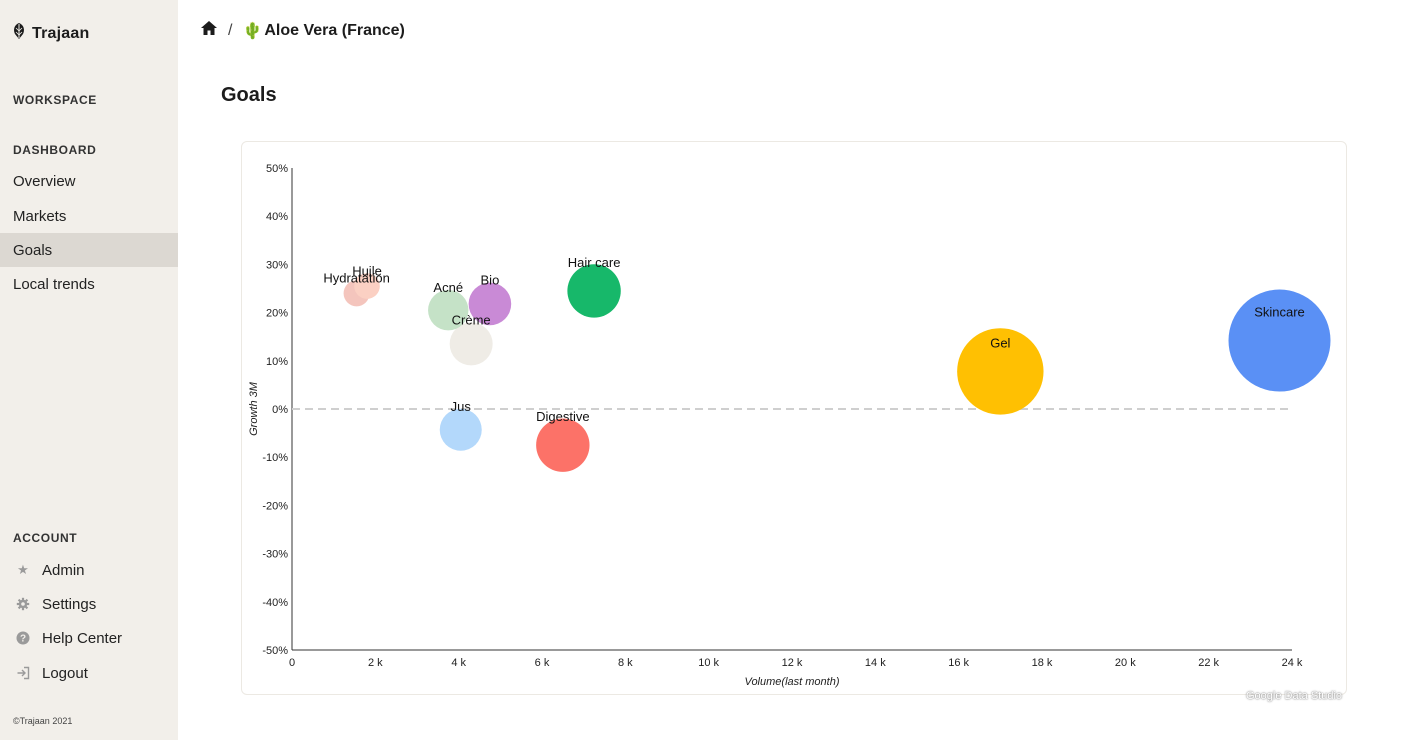  What do you see at coordinates (275, 458) in the screenshot?
I see `y-tick-label: -10%` at bounding box center [275, 458].